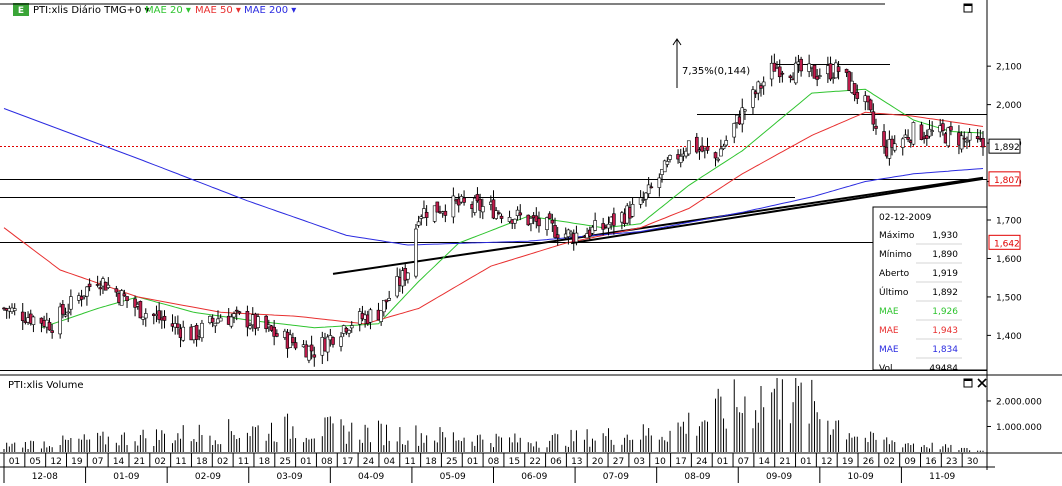 This screenshot has height=486, width=1062. What do you see at coordinates (514, 462) in the screenshot?
I see `day-label: 15` at bounding box center [514, 462].